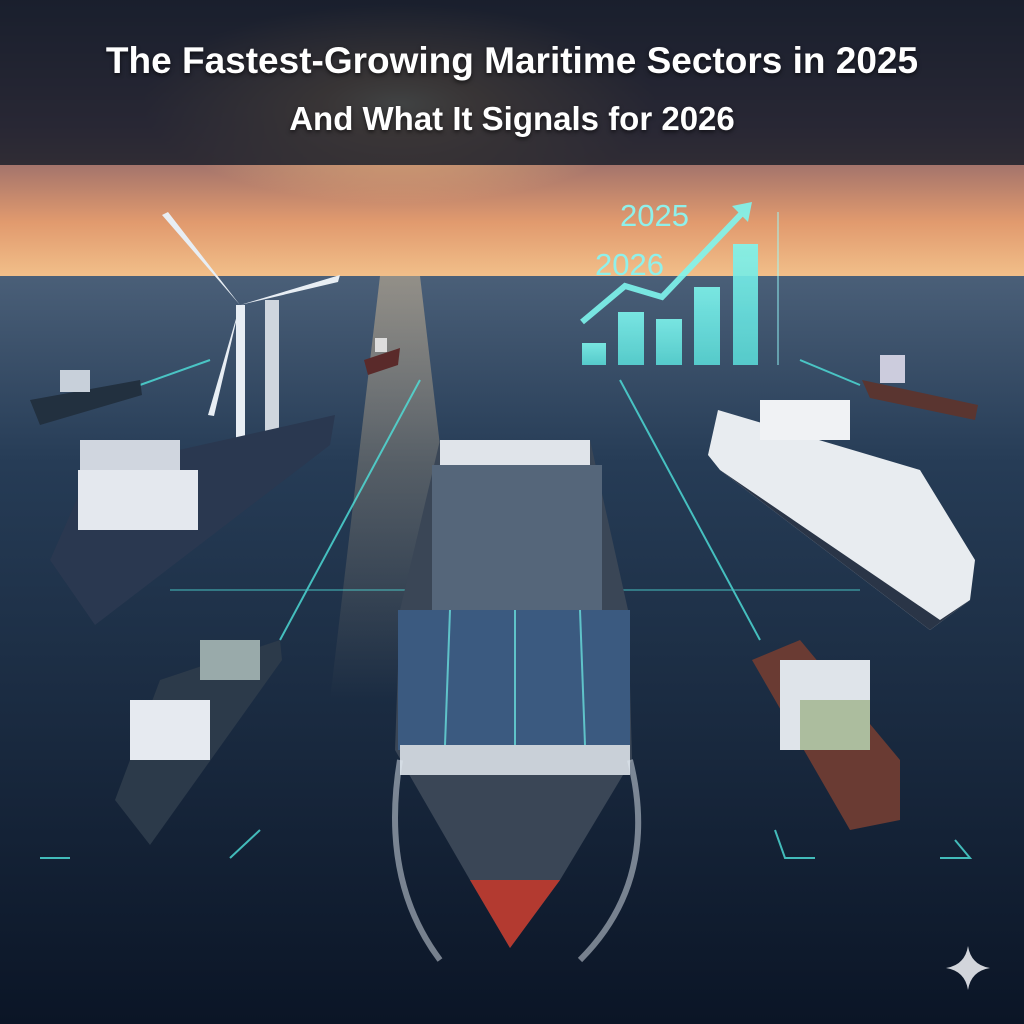 Image resolution: width=1024 pixels, height=1024 pixels. What do you see at coordinates (192, 520) in the screenshot?
I see `offshore-vessel` at bounding box center [192, 520].